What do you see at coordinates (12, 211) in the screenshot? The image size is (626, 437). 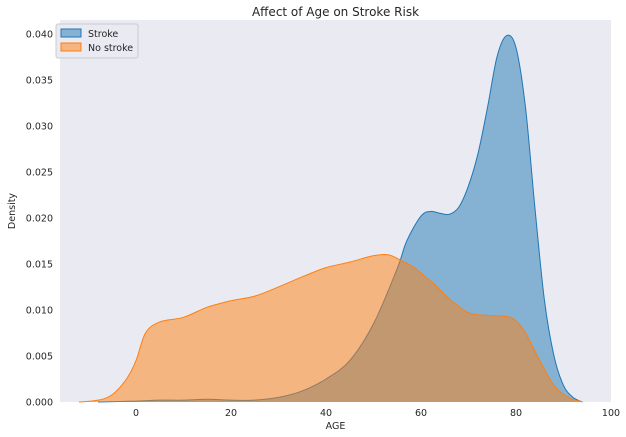 I see `y-axis-label: Density` at bounding box center [12, 211].